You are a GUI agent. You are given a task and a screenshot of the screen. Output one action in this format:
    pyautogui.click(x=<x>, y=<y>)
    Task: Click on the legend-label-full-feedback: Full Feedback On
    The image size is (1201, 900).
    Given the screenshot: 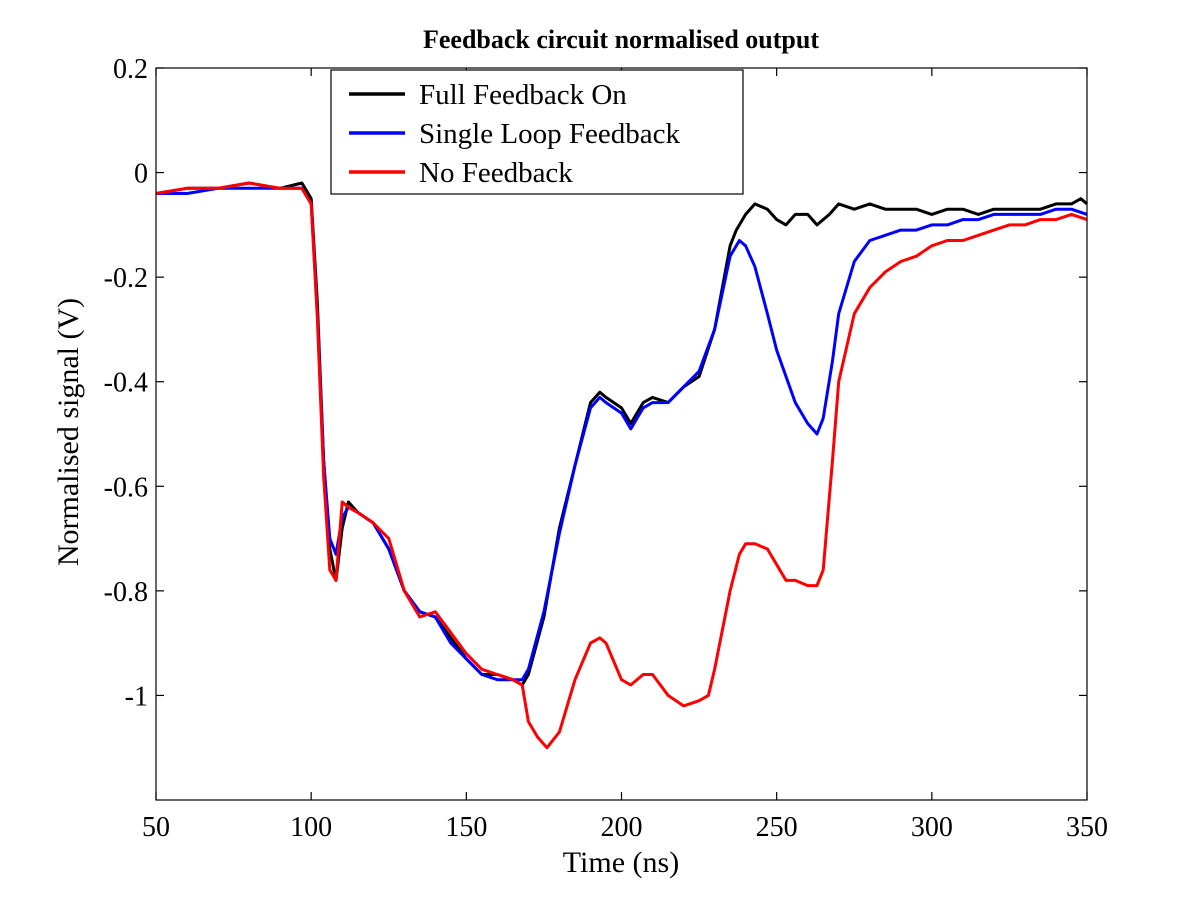 What is the action you would take?
    pyautogui.click(x=523, y=95)
    